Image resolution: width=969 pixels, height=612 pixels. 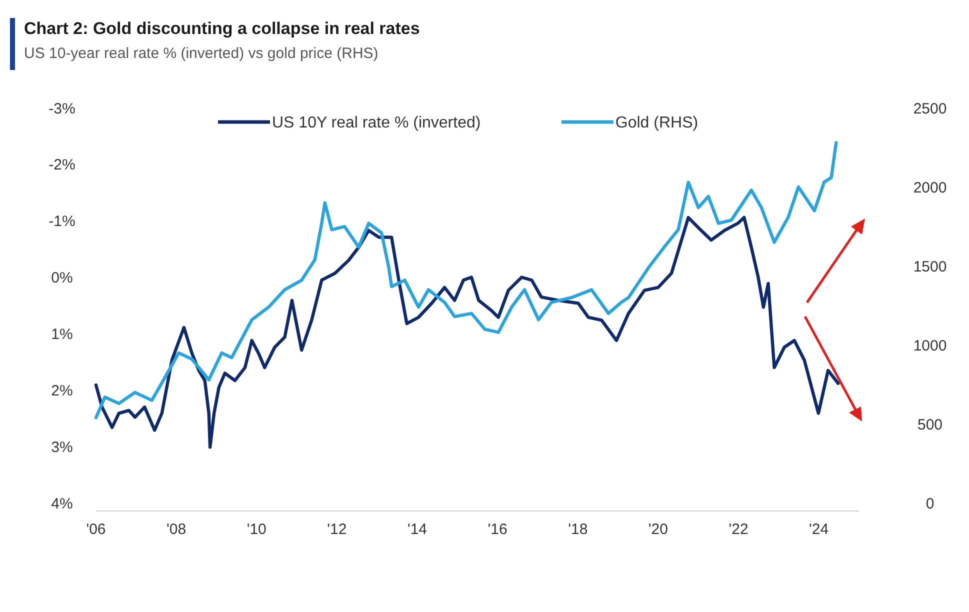 What do you see at coordinates (62, 447) in the screenshot?
I see `y-tick-label: 3%` at bounding box center [62, 447].